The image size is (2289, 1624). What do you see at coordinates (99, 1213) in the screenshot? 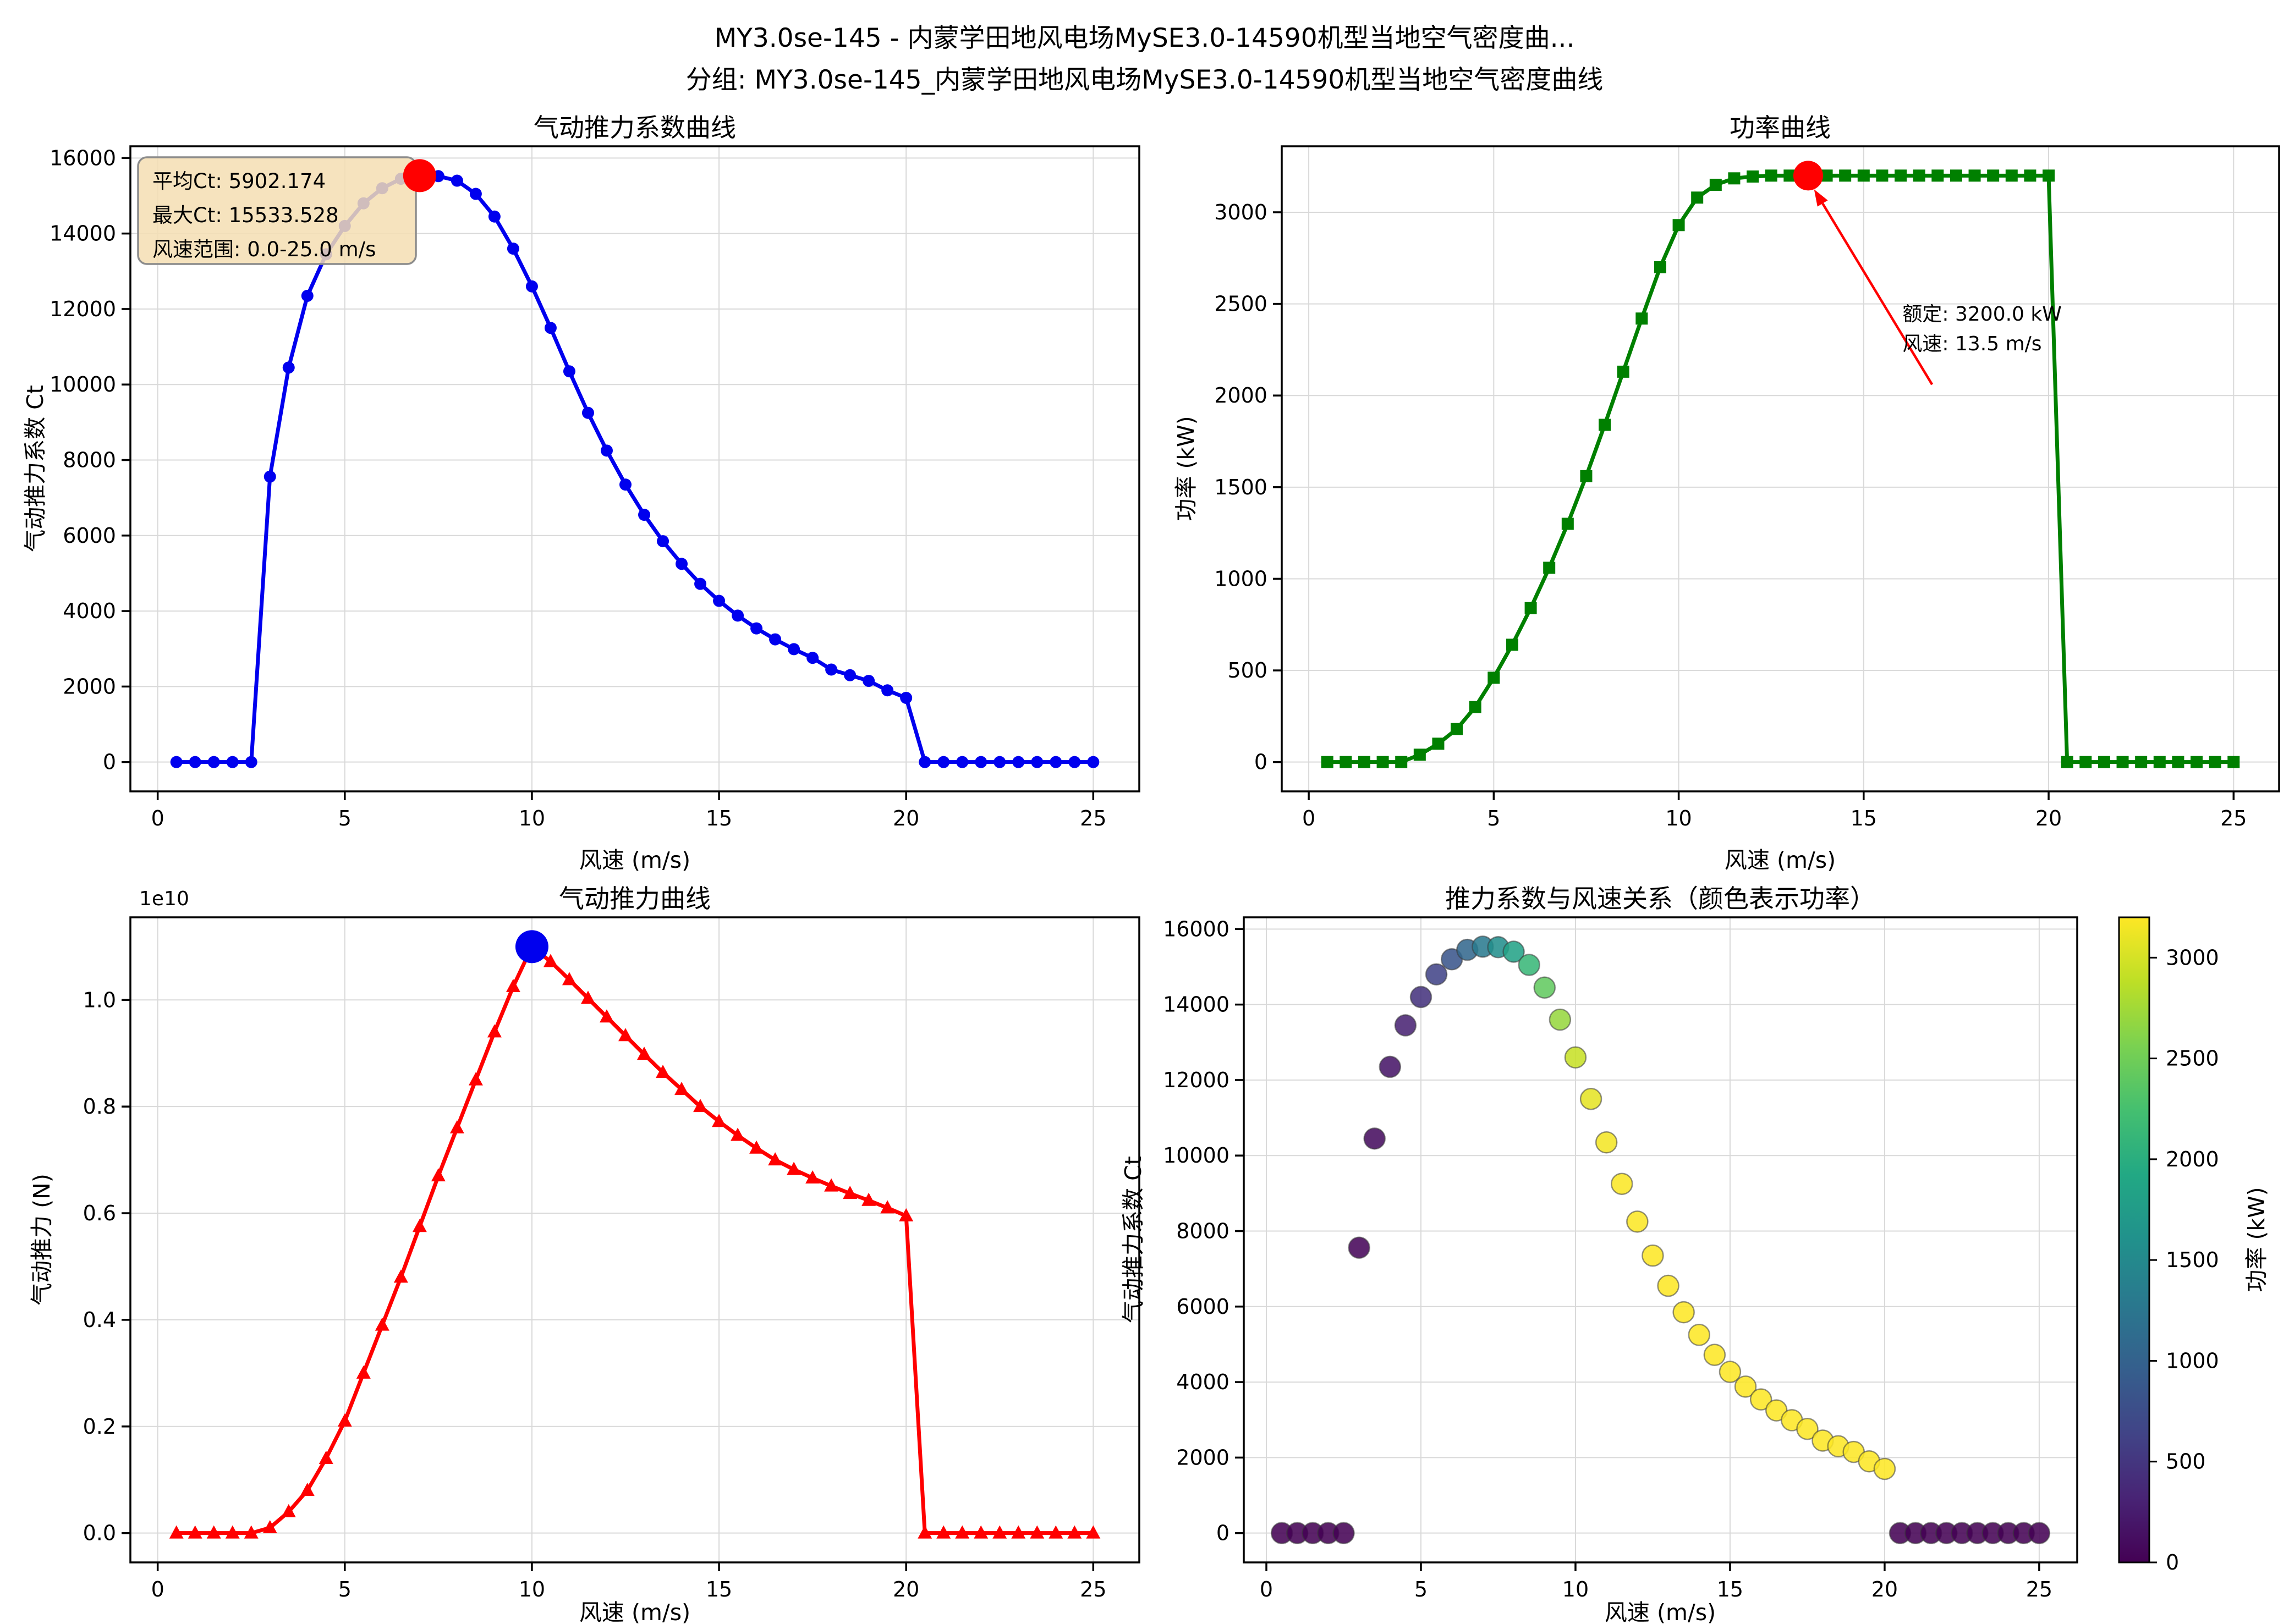
I see `svg-text: 0.6` at bounding box center [99, 1213].